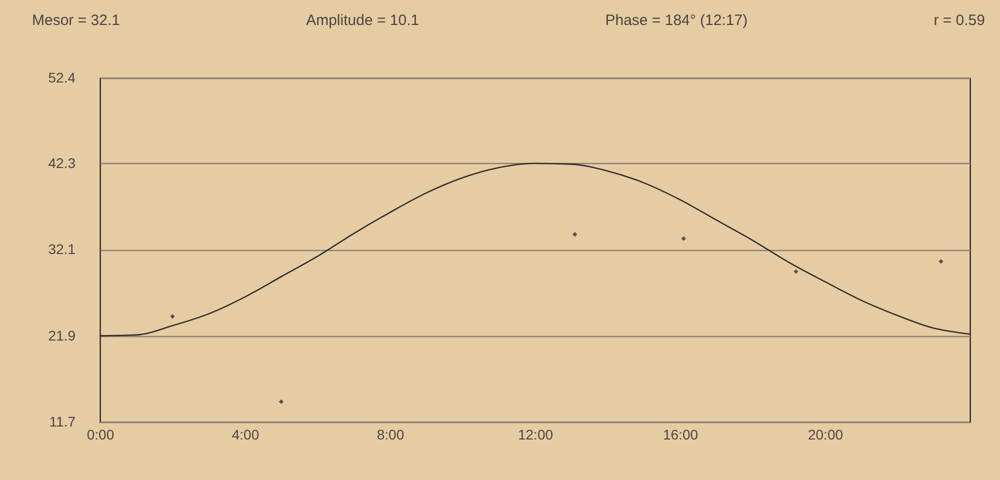  I want to click on x-tick-label: 0:00, so click(100, 434).